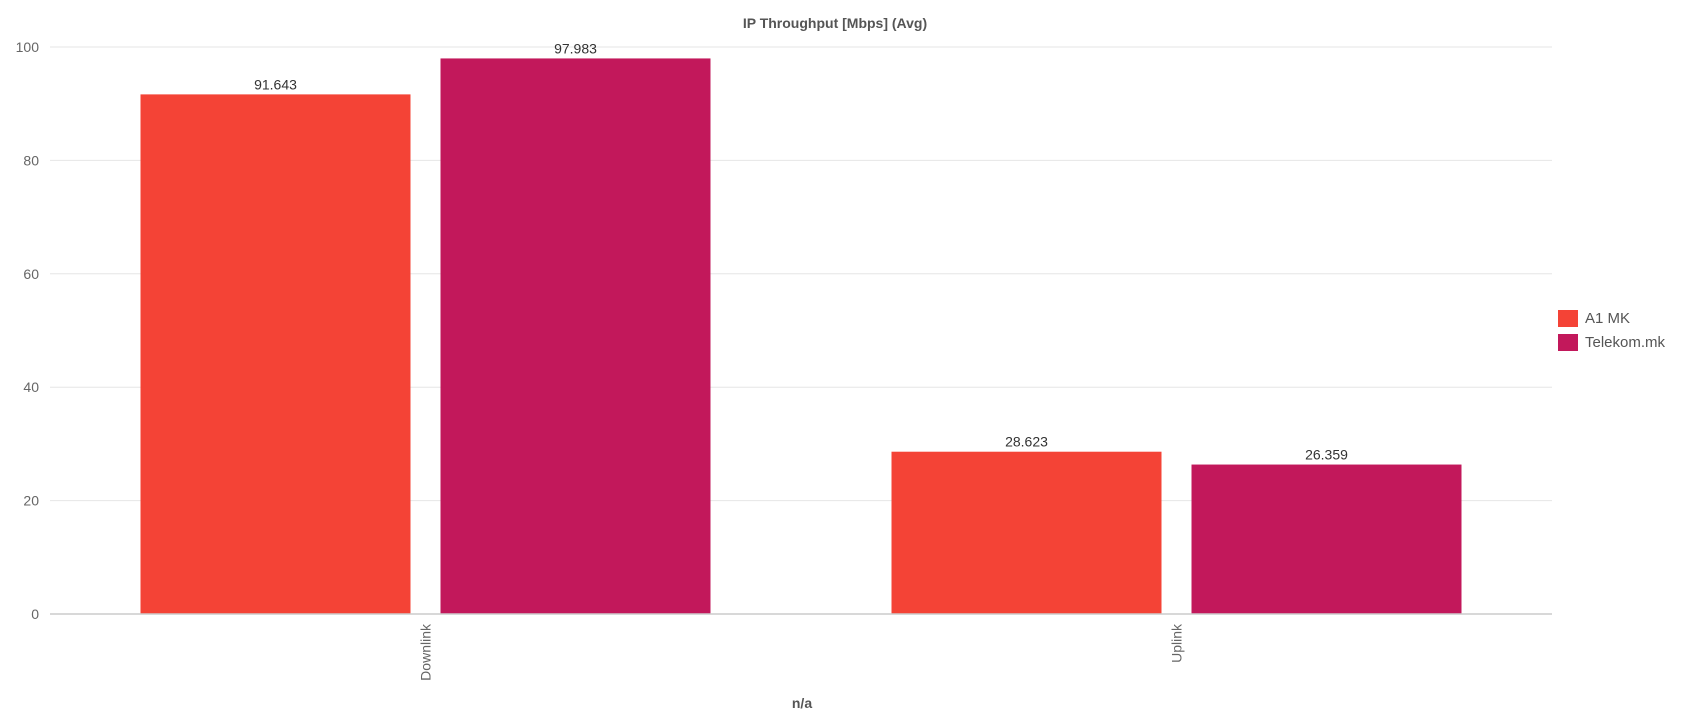 This screenshot has height=710, width=1681. What do you see at coordinates (801, 652) in the screenshot?
I see `x-axis-ticks: Downlink Uplink` at bounding box center [801, 652].